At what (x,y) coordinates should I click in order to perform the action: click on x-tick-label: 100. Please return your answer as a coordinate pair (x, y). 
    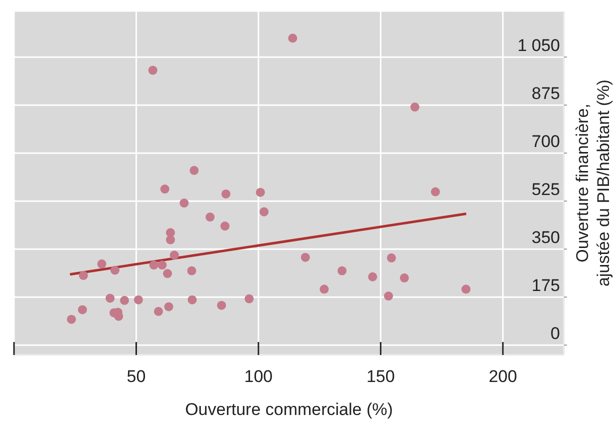
    Looking at the image, I should click on (258, 376).